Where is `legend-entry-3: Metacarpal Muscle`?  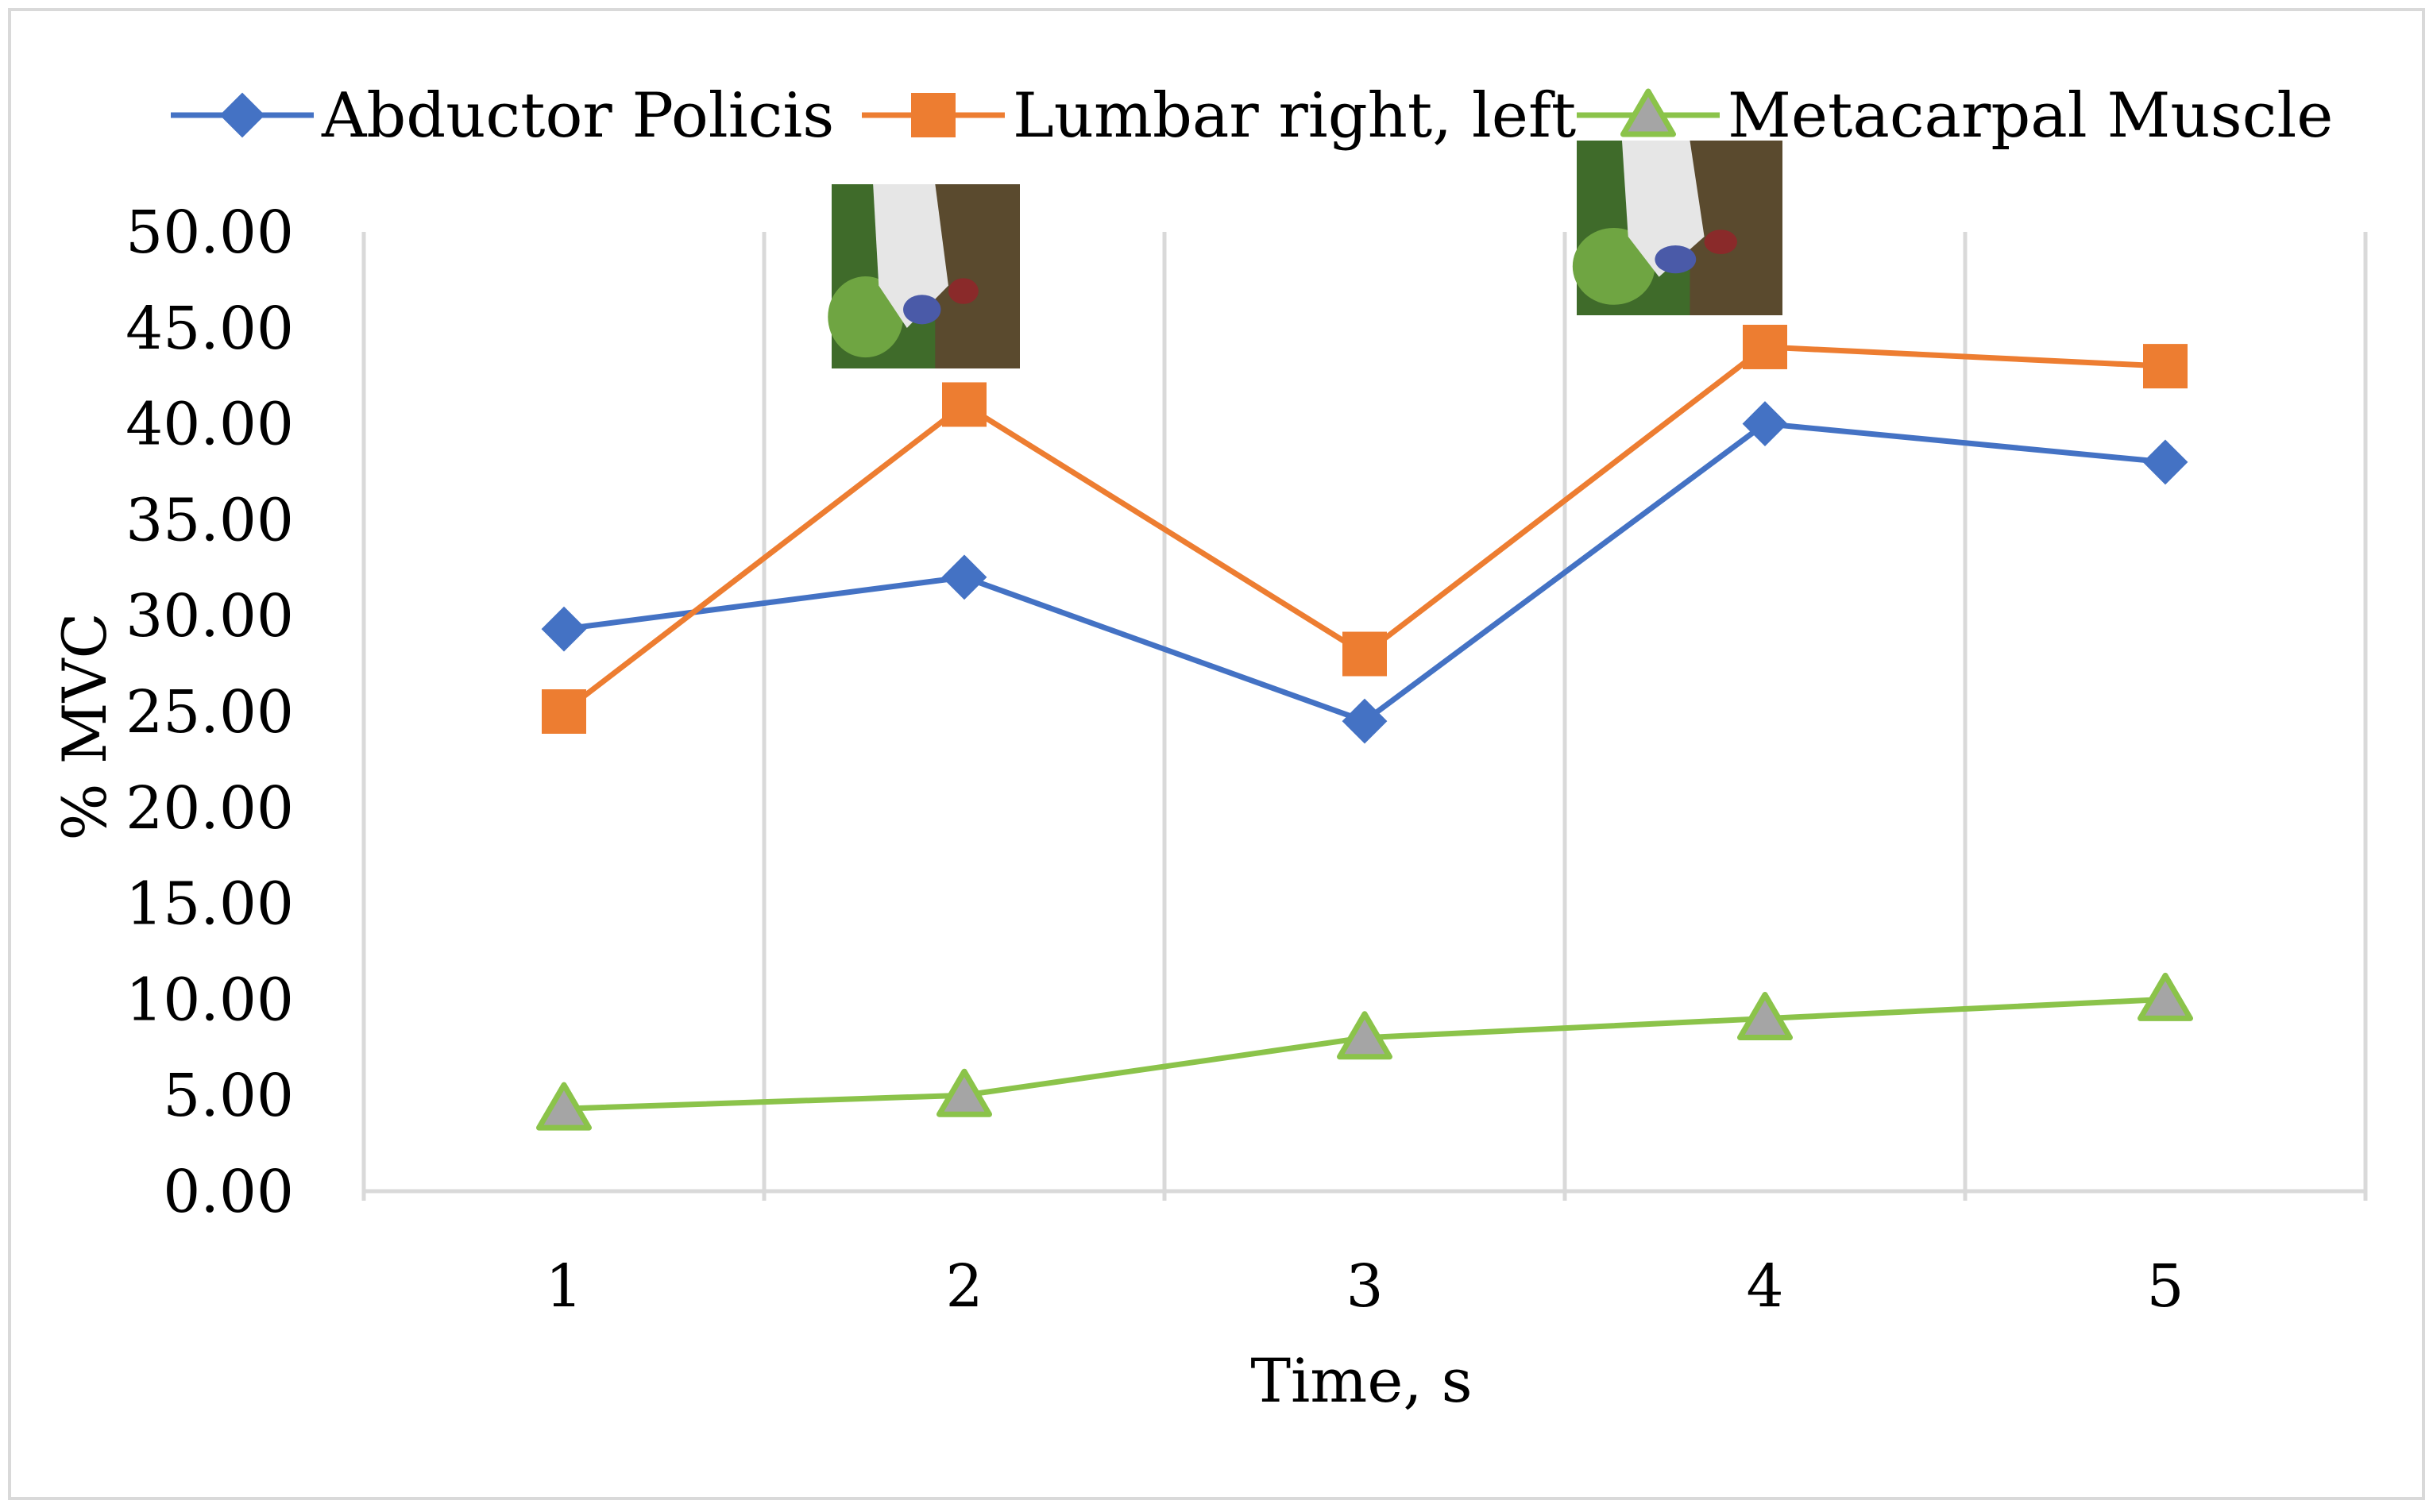
legend-entry-3: Metacarpal Muscle is located at coordinates (1955, 116).